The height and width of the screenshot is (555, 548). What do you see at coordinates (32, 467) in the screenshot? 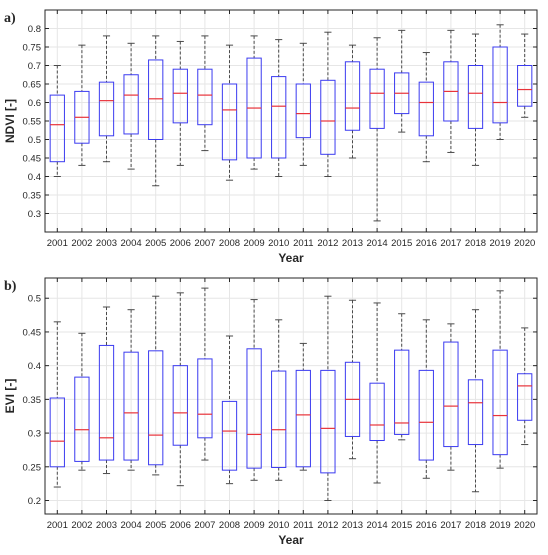
I see `y-tick-label: 0.25` at bounding box center [32, 467].